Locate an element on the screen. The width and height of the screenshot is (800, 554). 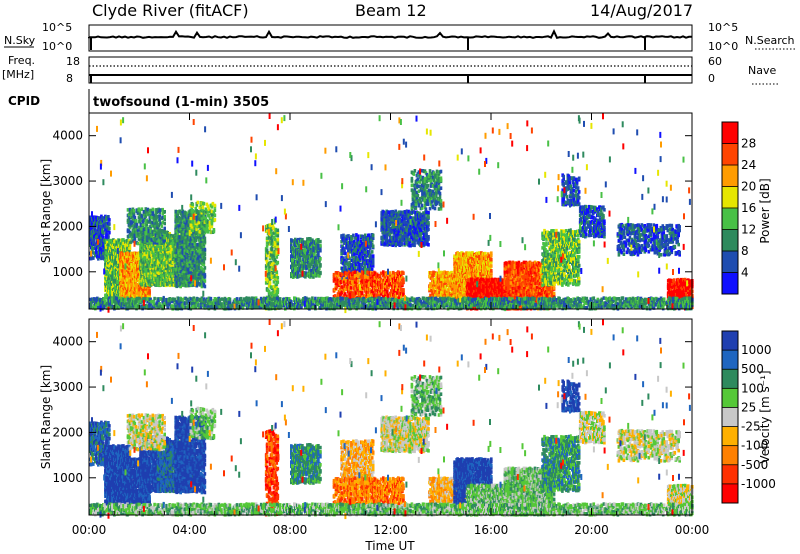
beam-title: Beam 12 is located at coordinates (391, 10).